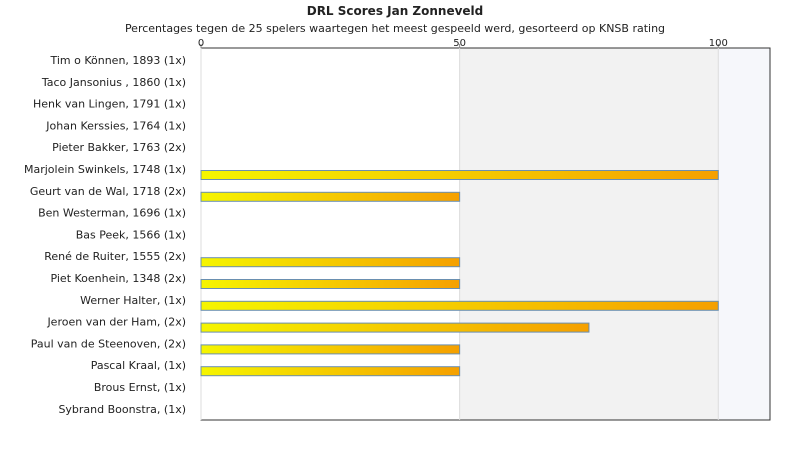 The height and width of the screenshot is (450, 790). I want to click on category-label: Ben Westerman, 1696 (1x), so click(112, 213).